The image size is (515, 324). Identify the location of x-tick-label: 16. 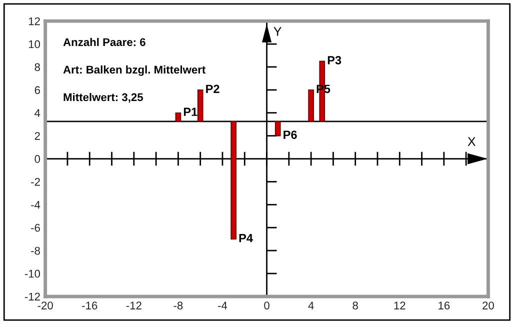
(444, 306).